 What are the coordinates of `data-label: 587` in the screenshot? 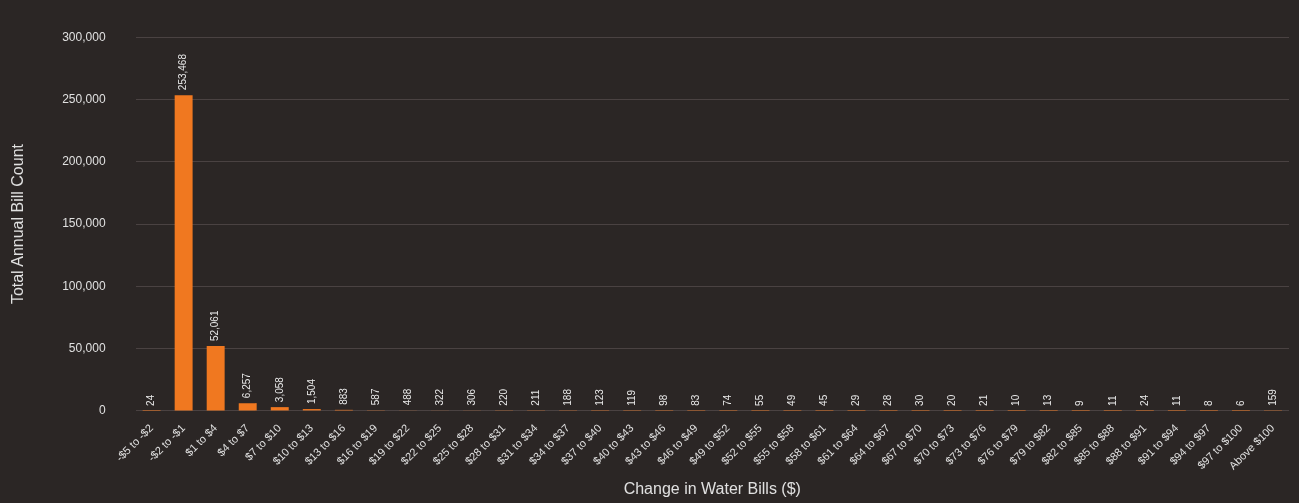 It's located at (375, 397).